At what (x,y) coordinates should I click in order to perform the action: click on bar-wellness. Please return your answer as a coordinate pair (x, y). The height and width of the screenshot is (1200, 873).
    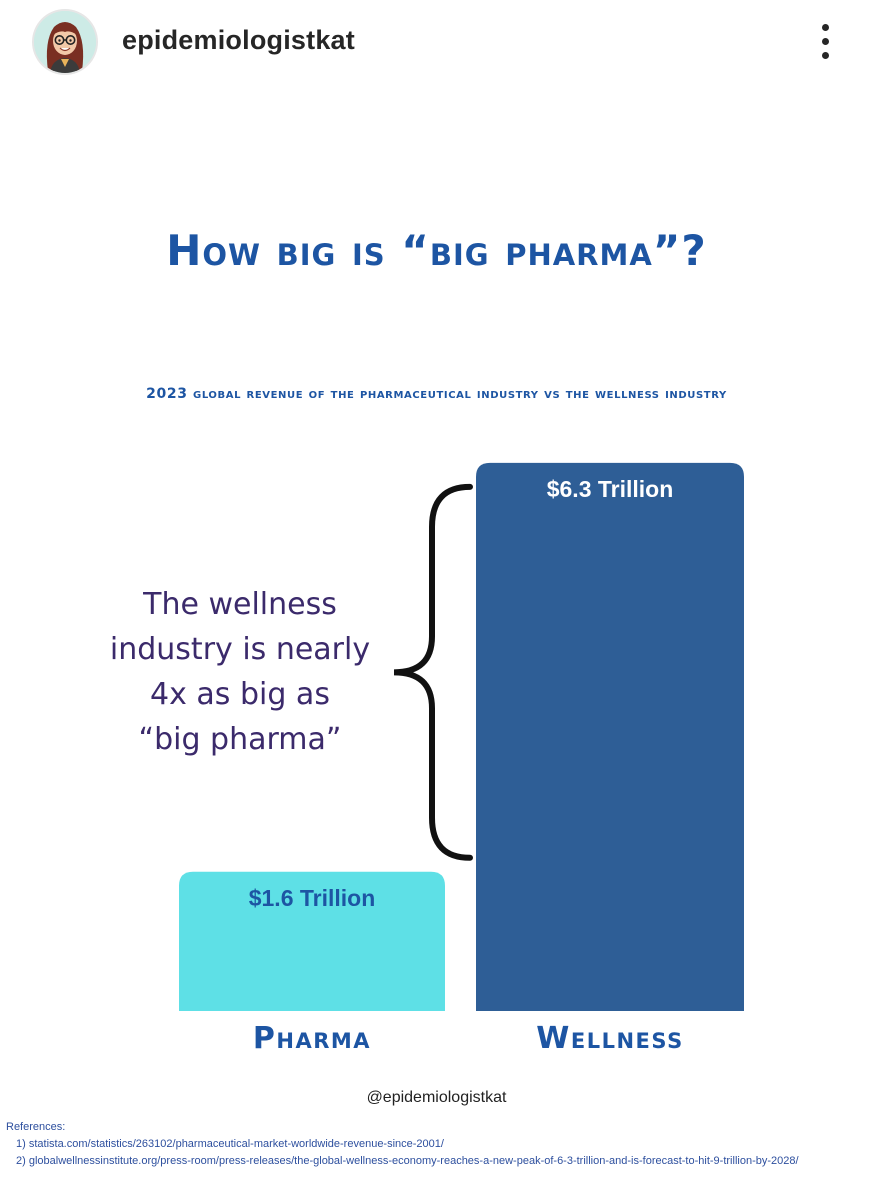
    Looking at the image, I should click on (610, 736).